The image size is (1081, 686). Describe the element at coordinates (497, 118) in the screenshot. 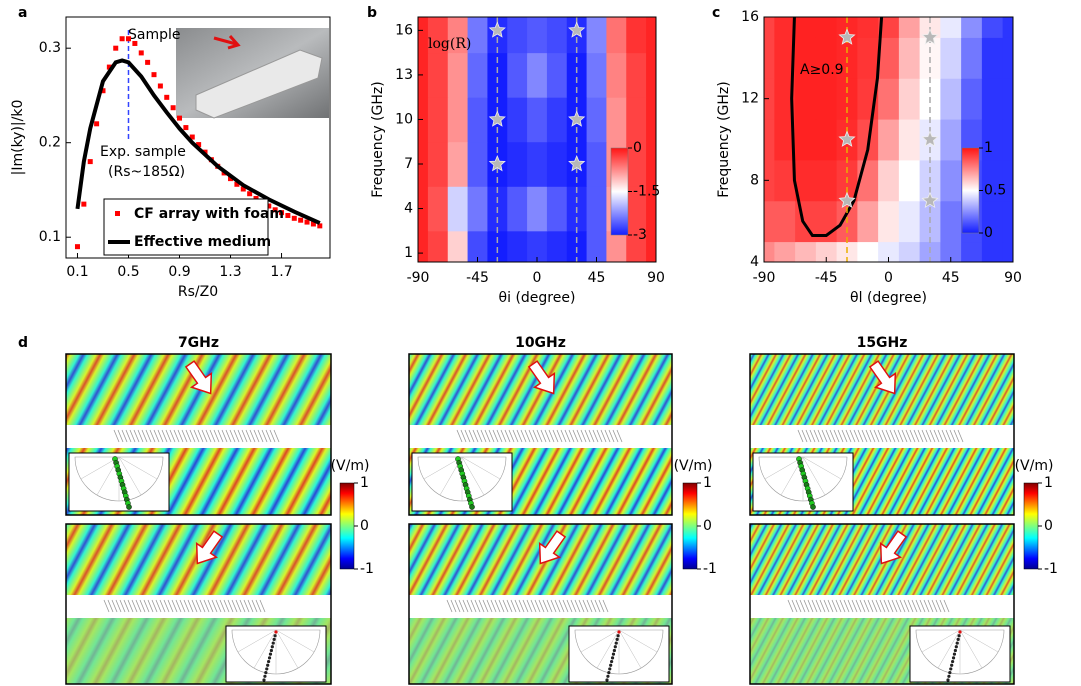

I see `star-marker` at that location.